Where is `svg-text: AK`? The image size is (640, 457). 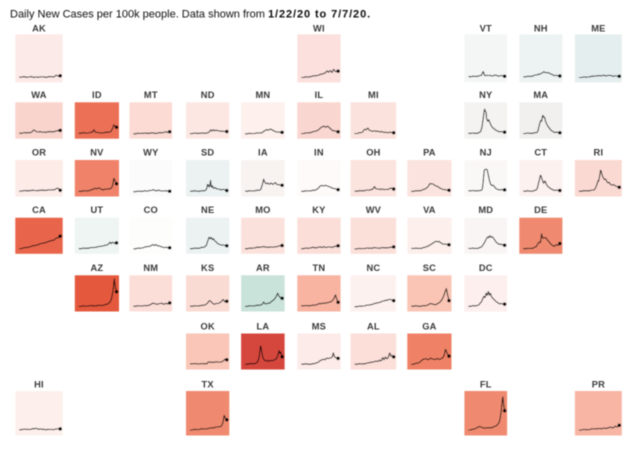
svg-text: AK is located at coordinates (39, 29).